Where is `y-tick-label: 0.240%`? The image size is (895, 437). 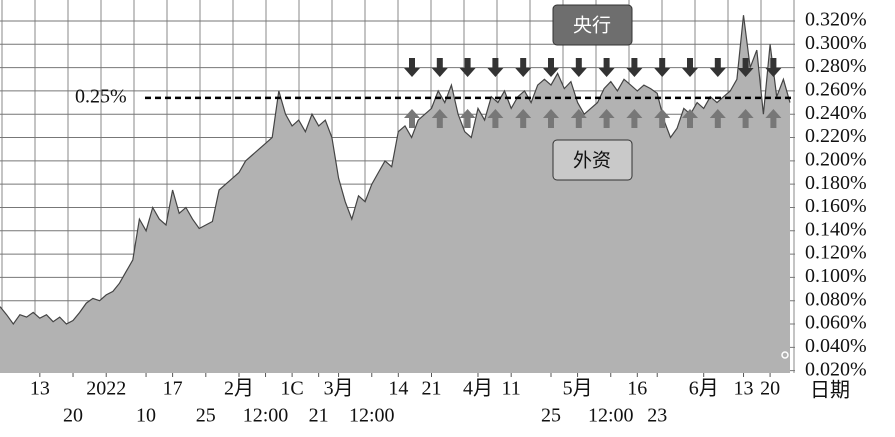 y-tick-label: 0.240% is located at coordinates (836, 113).